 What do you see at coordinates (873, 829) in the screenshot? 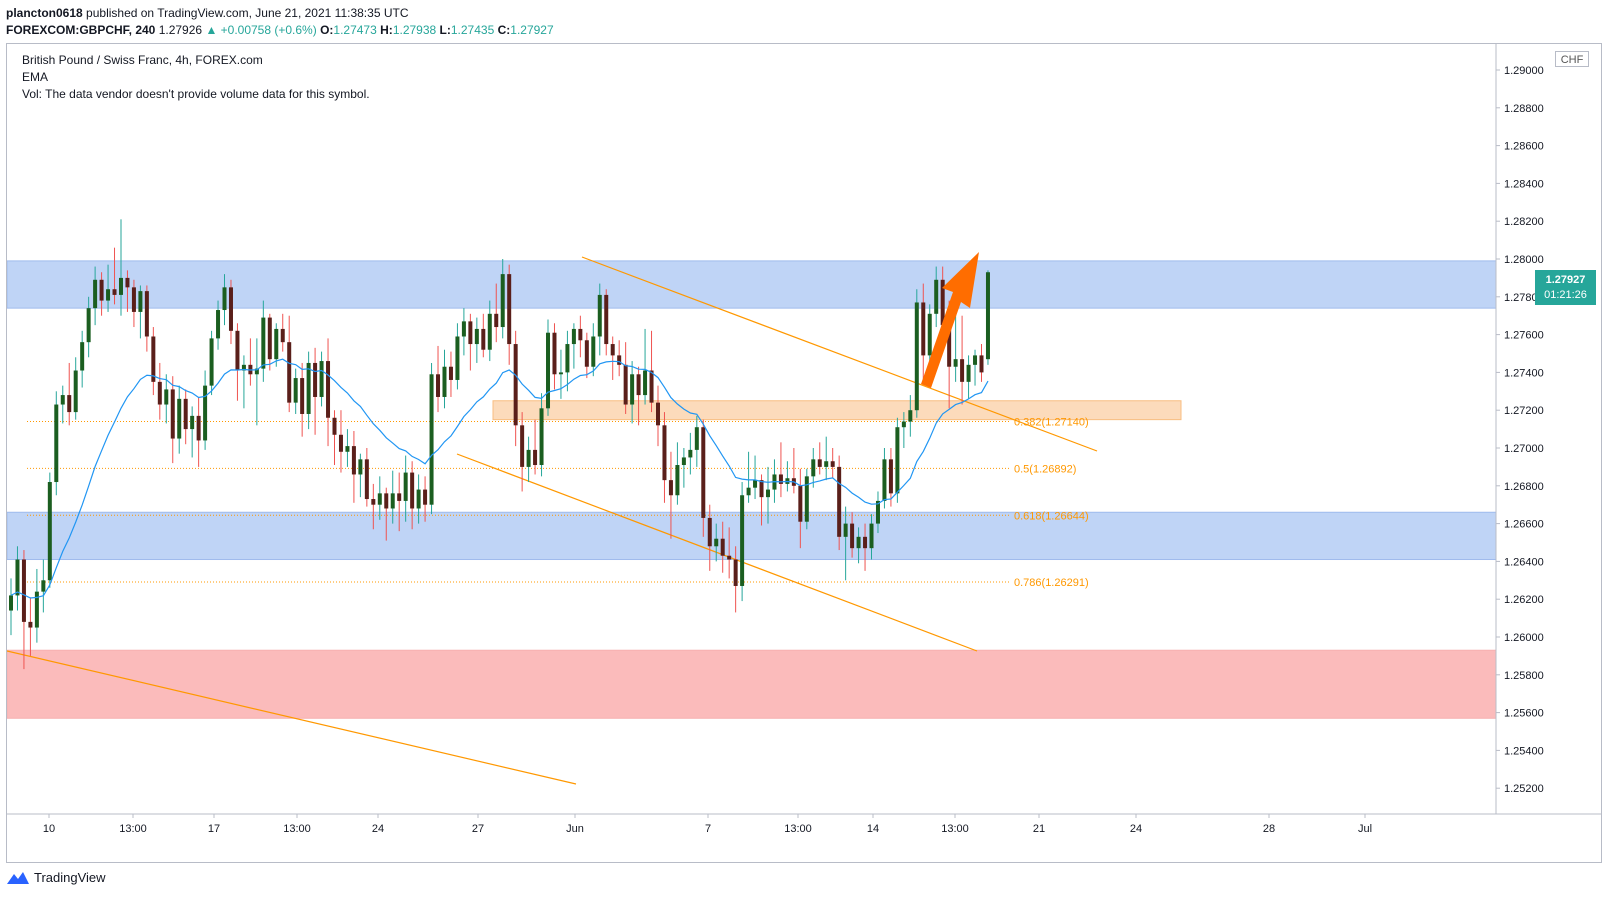
I see `time-axis-label: 14` at bounding box center [873, 829].